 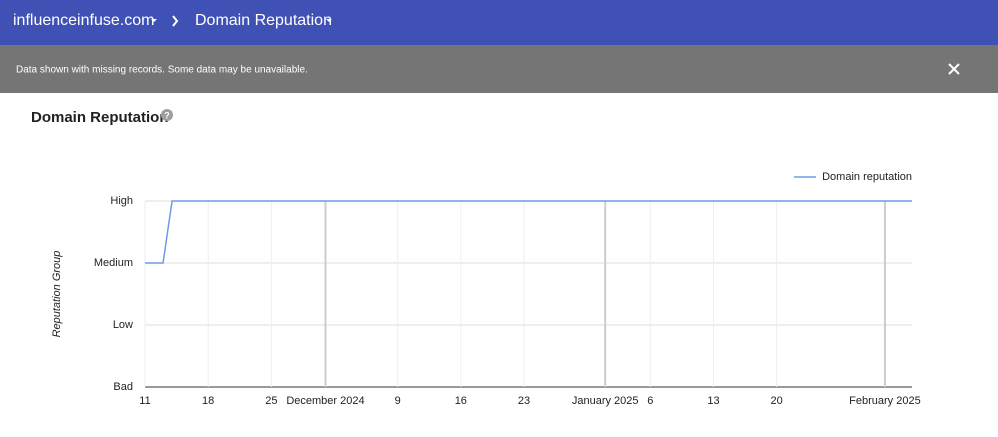 I want to click on x-tick-label: February 2025, so click(x=885, y=401).